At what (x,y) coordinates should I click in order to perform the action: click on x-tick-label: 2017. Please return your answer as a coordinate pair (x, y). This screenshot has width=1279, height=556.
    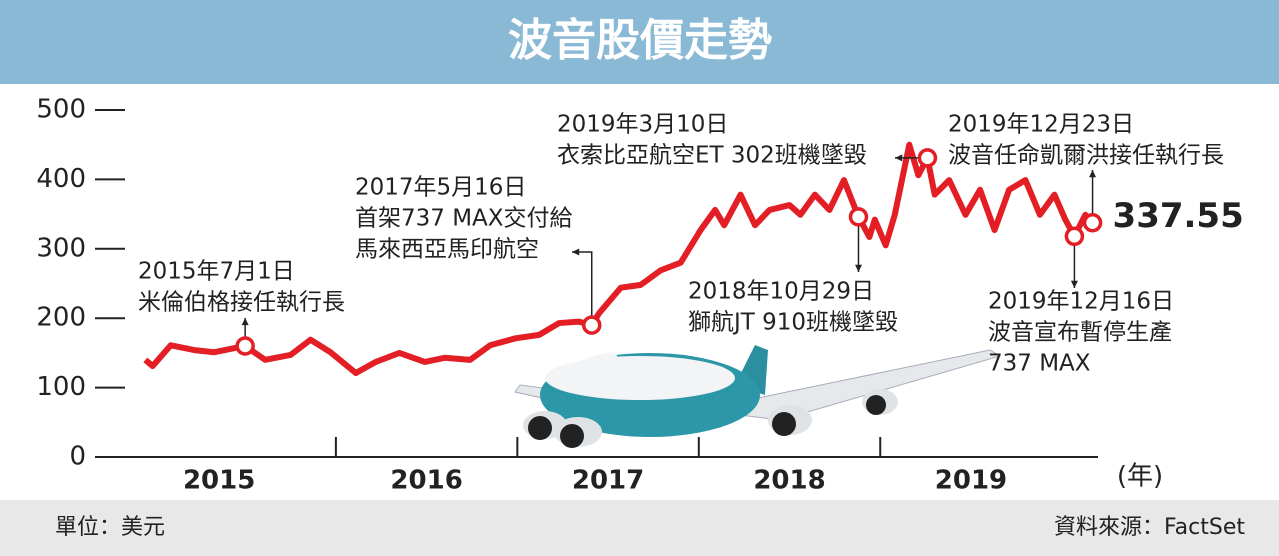
    Looking at the image, I should click on (608, 481).